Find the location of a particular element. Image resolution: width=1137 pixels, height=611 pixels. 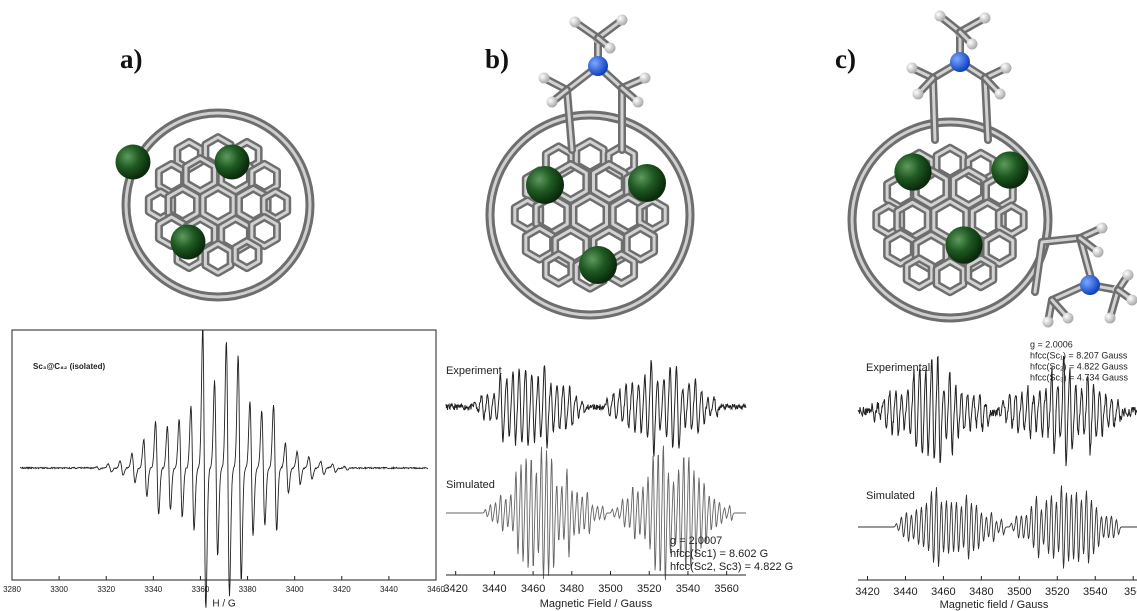

fit-parameter: hfcc(Sc₂) = 4.822 Gauss is located at coordinates (1079, 366).